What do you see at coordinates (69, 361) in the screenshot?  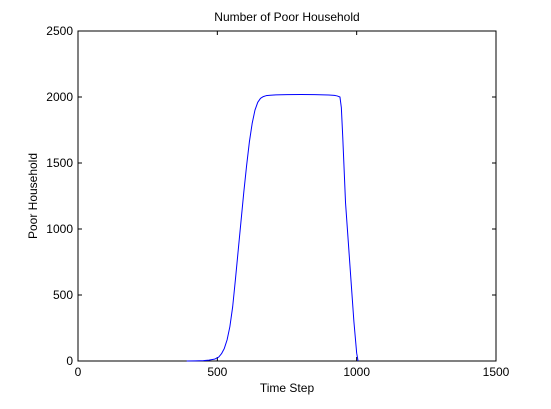 I see `y-tick-label: 0` at bounding box center [69, 361].